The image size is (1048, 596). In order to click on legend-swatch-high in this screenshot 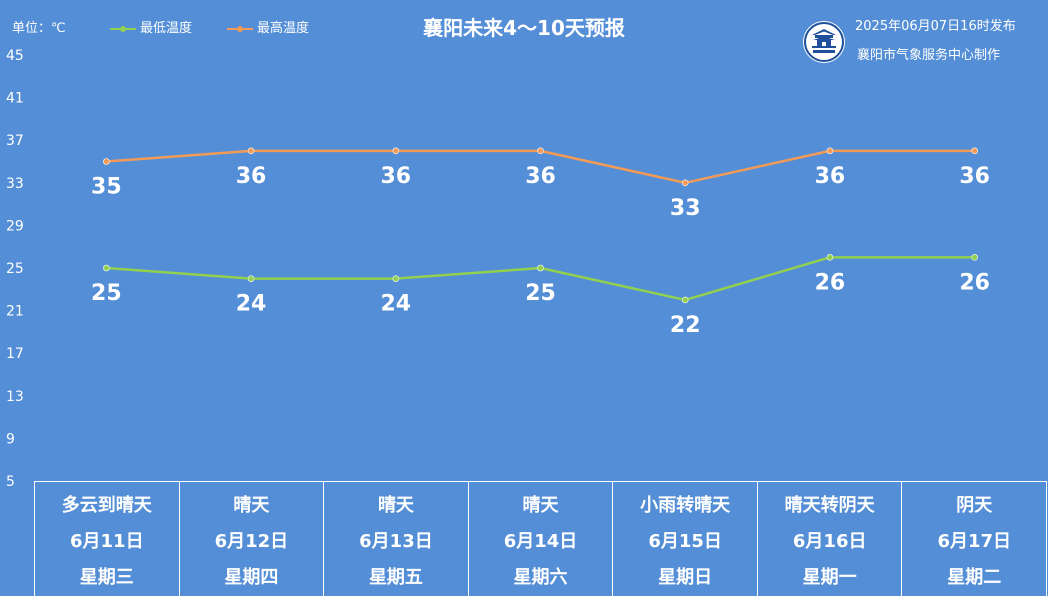, I will do `click(240, 29)`.